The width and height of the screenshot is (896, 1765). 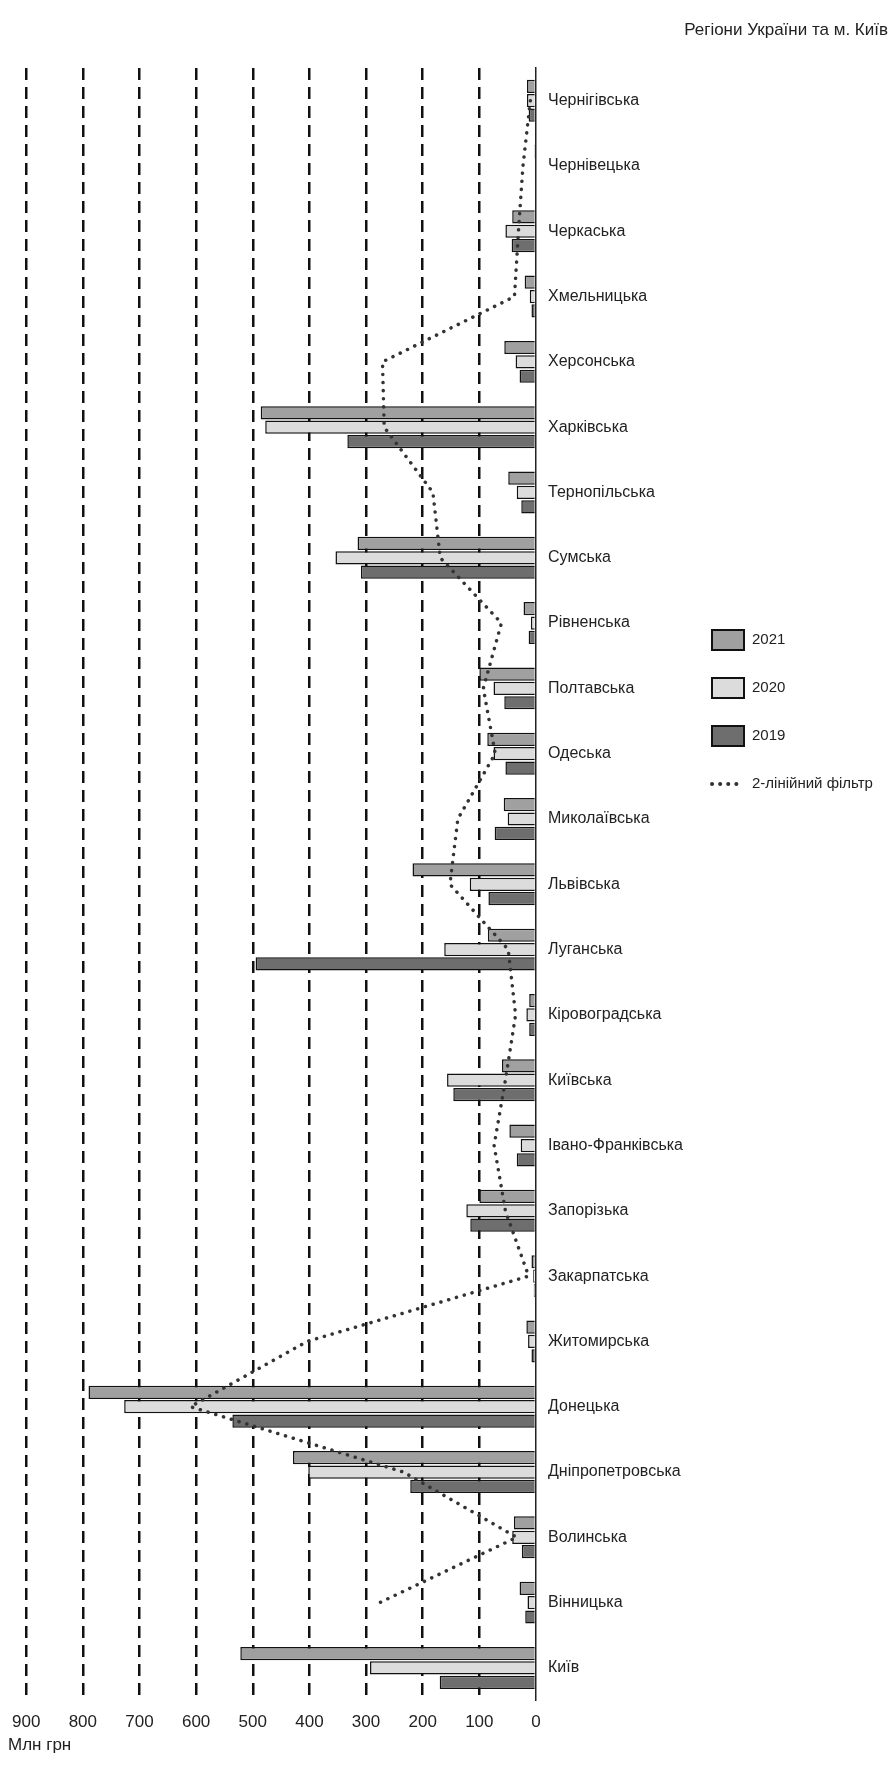 What do you see at coordinates (584, 1406) in the screenshot?
I see `y-tick-label: Донецька` at bounding box center [584, 1406].